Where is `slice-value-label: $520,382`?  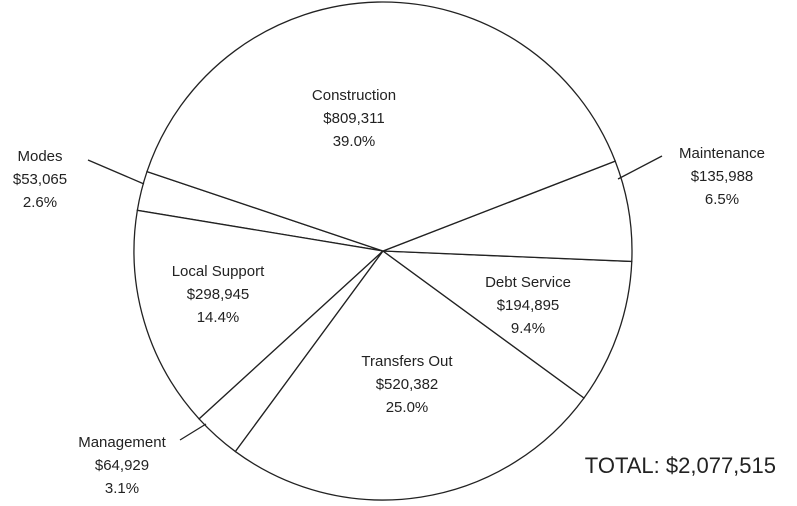
slice-value-label: $520,382 is located at coordinates (407, 384).